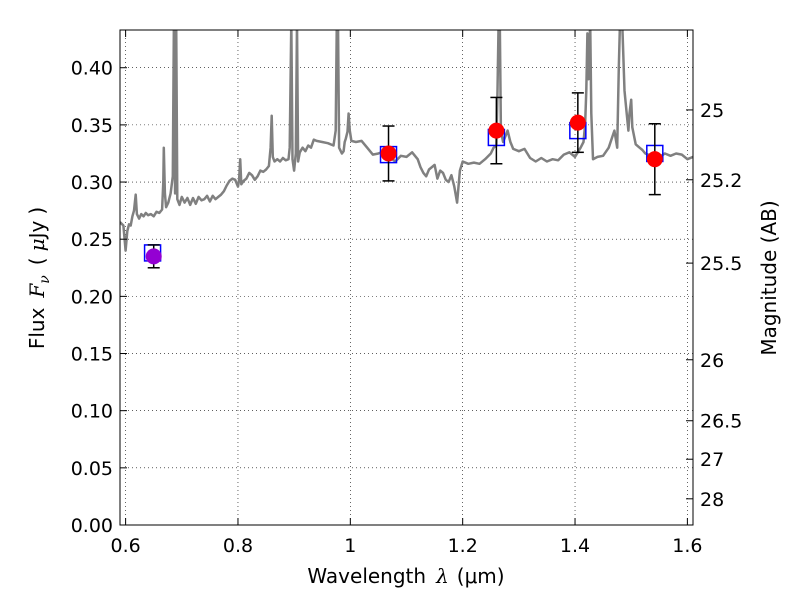 This screenshot has width=800, height=600. What do you see at coordinates (712, 361) in the screenshot?
I see `right-tick-label: 26` at bounding box center [712, 361].